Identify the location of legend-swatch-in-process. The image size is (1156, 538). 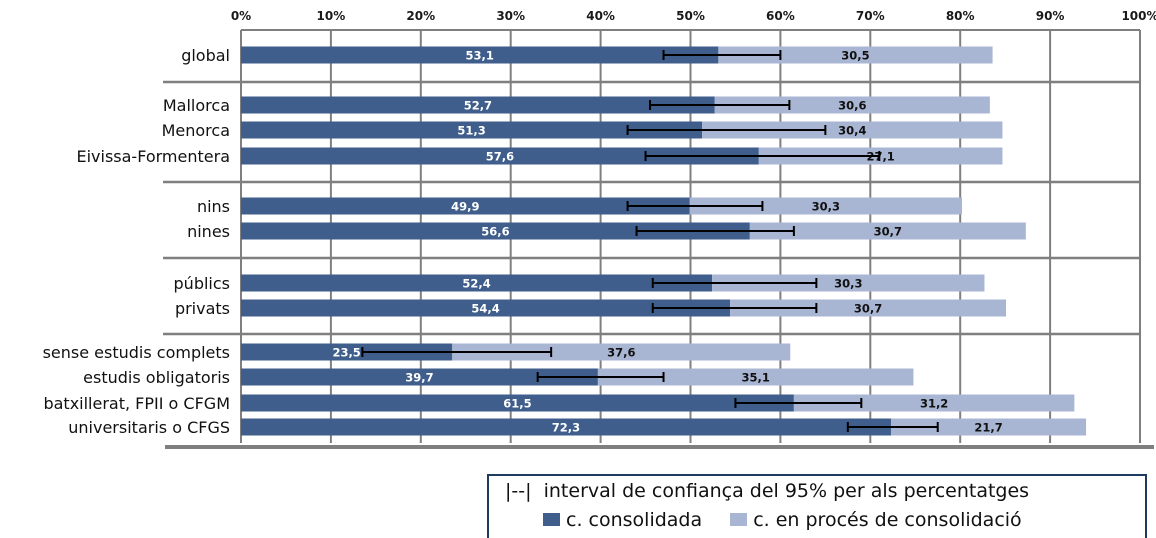
(739, 519).